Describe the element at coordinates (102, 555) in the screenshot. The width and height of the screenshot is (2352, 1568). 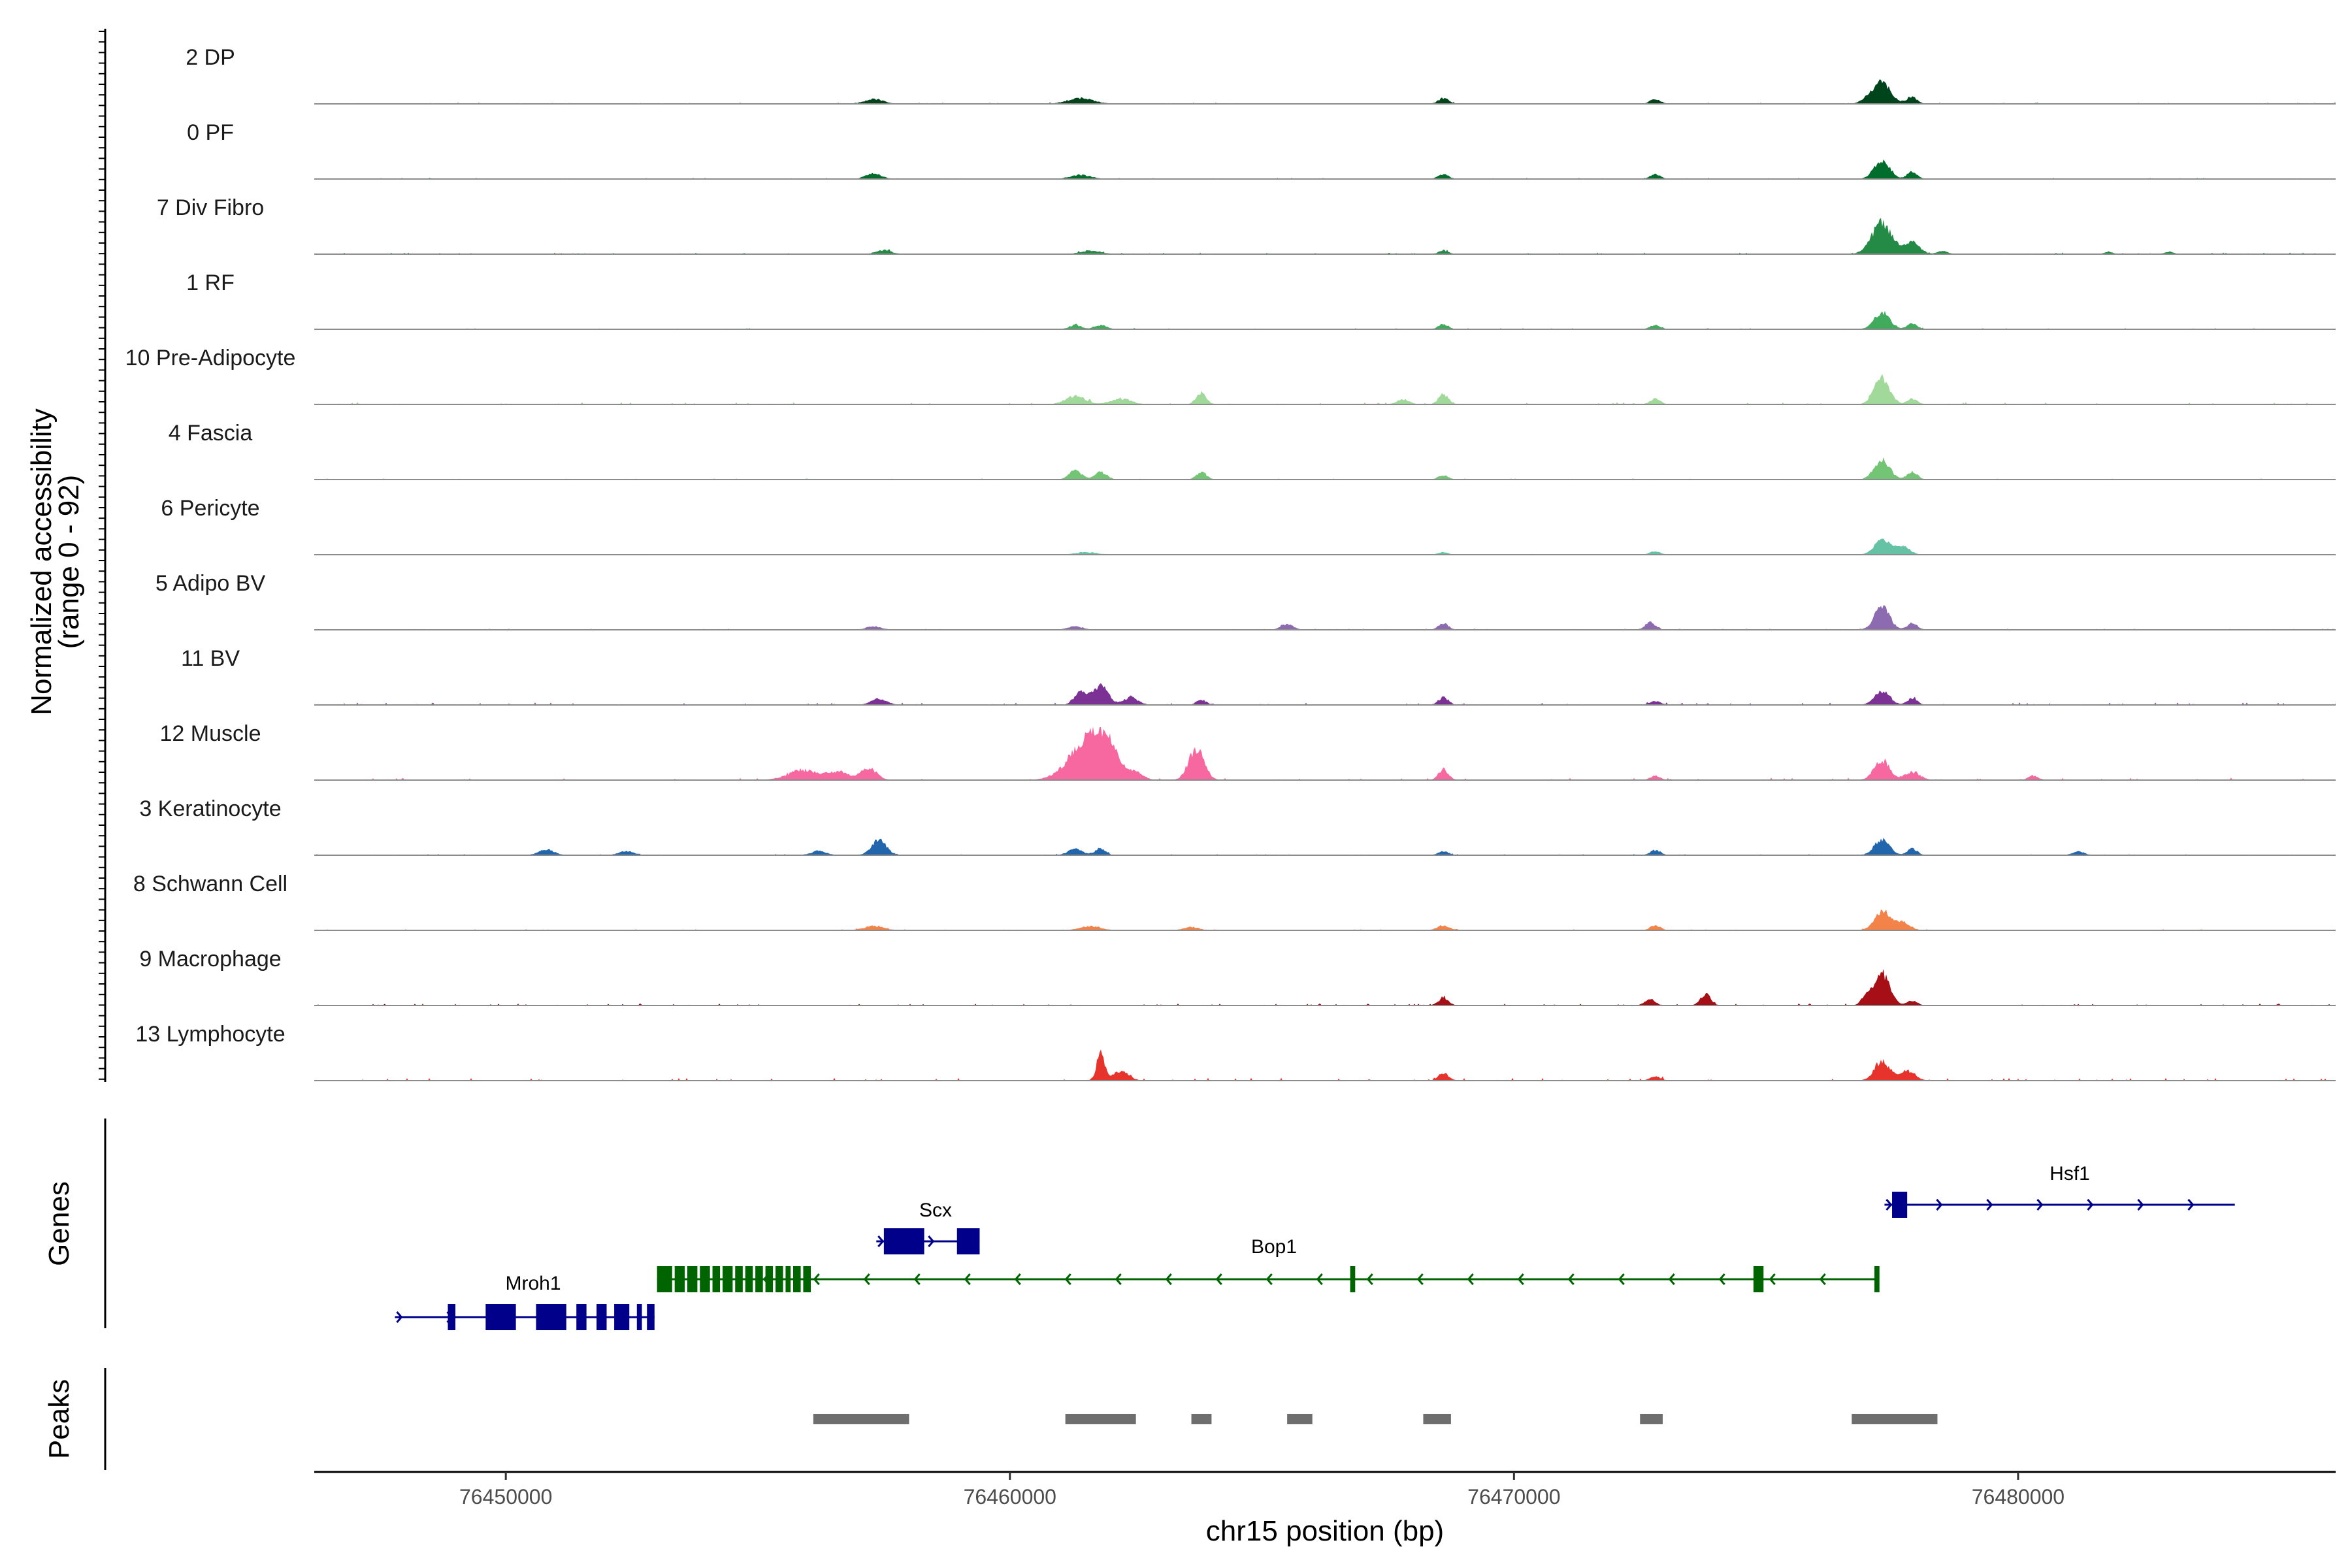
I see `y-axis-ticks` at that location.